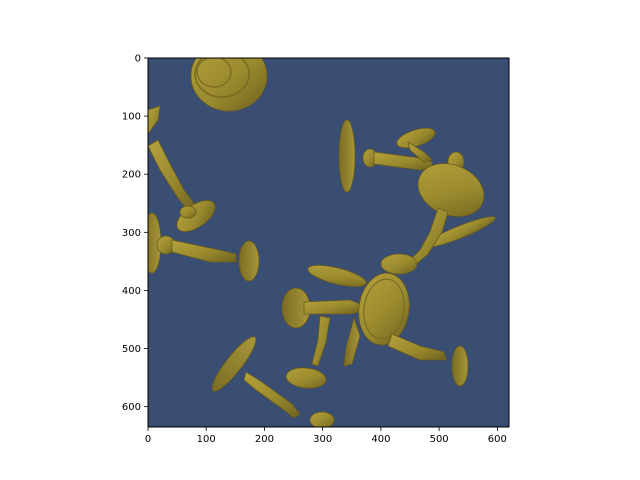 The width and height of the screenshot is (640, 480). What do you see at coordinates (182, 185) in the screenshot?
I see `pawn-left-diagonal` at bounding box center [182, 185].